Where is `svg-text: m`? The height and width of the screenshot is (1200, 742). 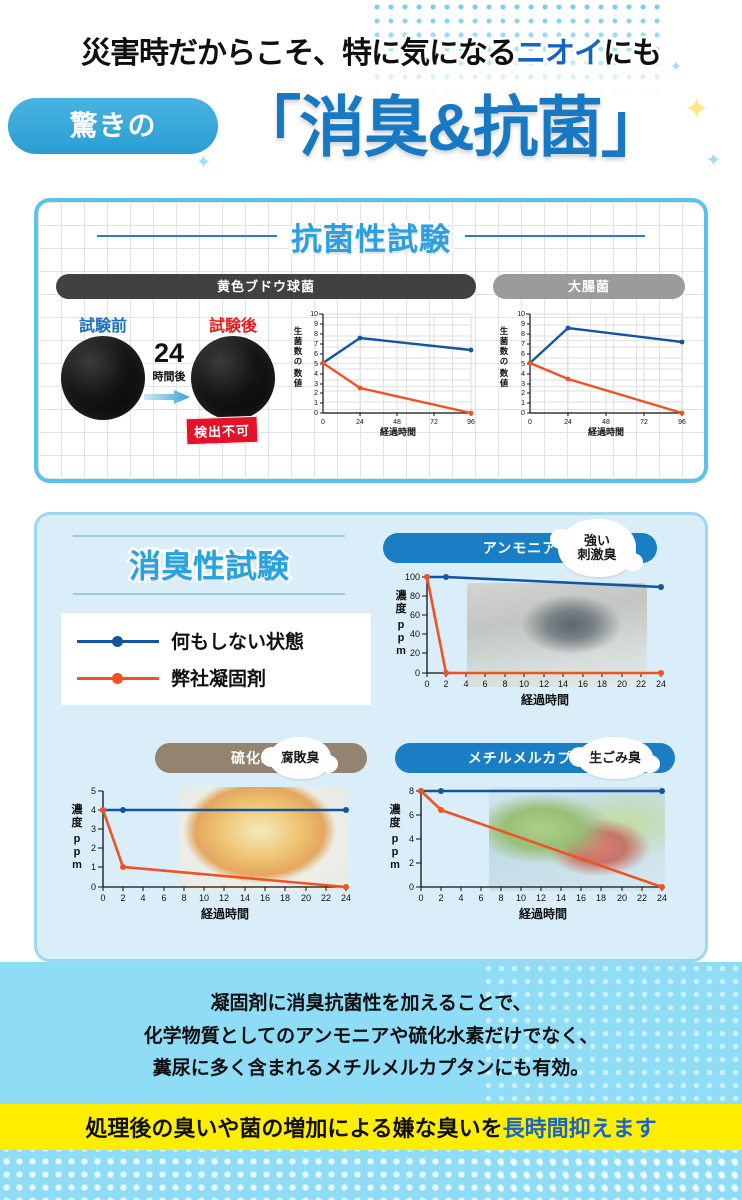
svg-text: m is located at coordinates (401, 651).